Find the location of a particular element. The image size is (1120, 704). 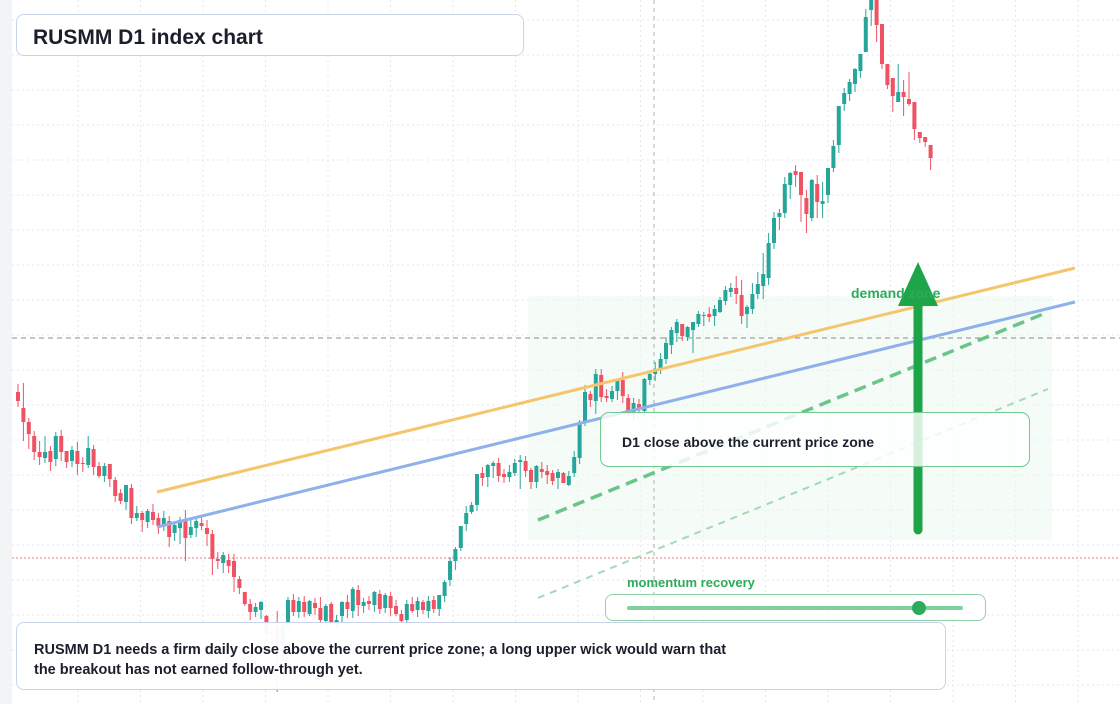

momentum-slider is located at coordinates (795, 607).